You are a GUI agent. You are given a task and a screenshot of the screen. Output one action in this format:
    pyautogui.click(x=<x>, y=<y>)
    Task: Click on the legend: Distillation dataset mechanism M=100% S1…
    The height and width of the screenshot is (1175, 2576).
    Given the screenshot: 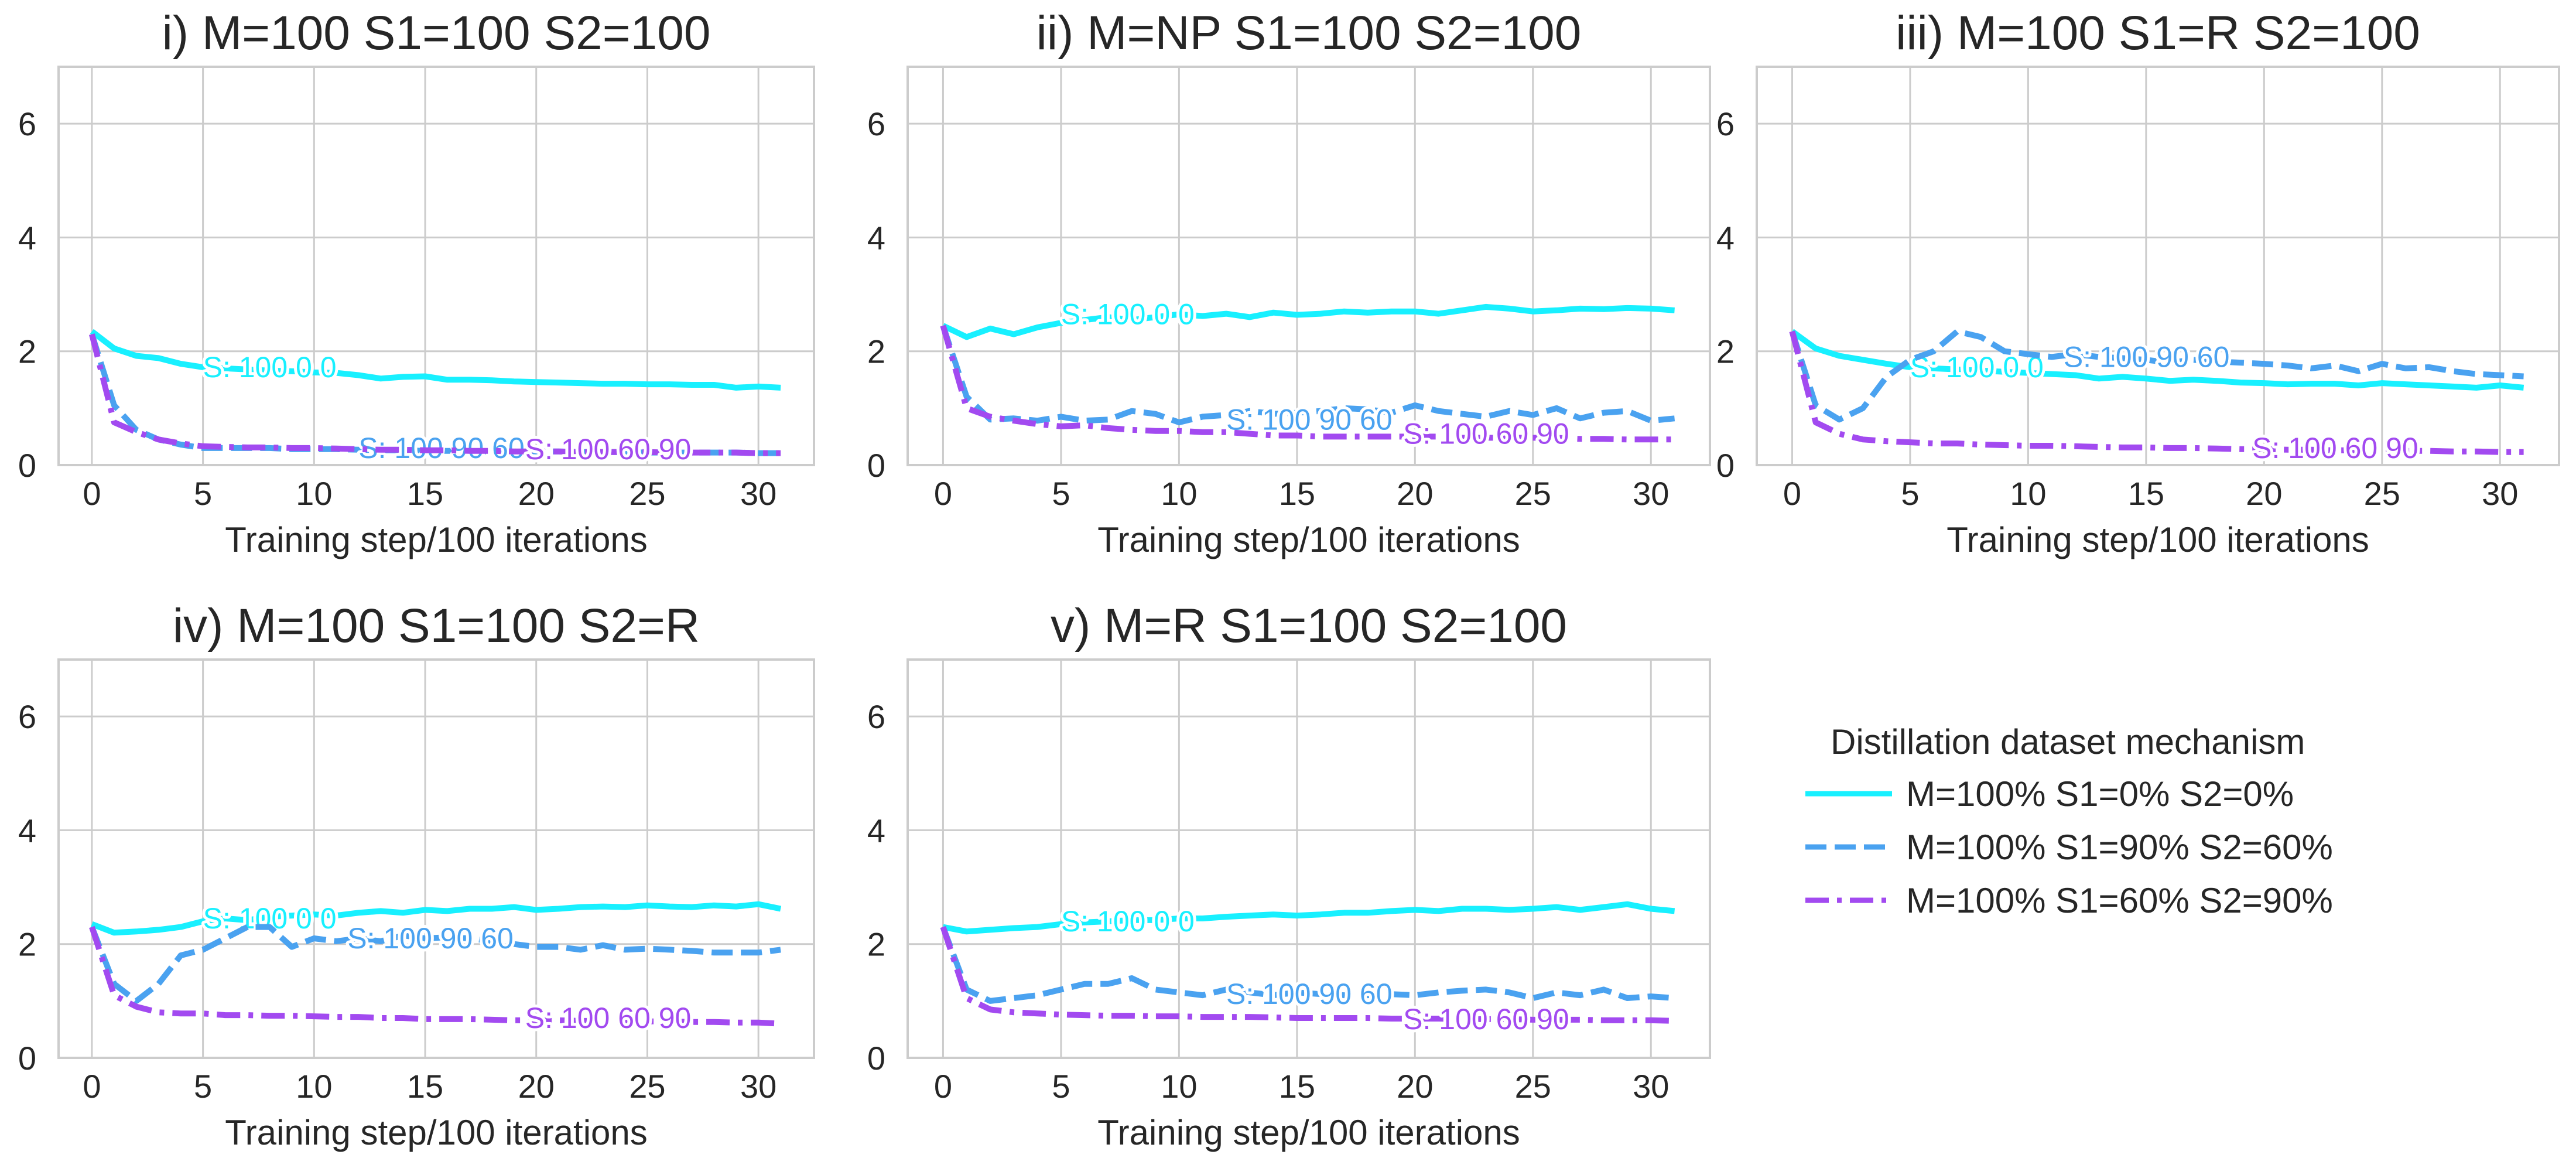 What is the action you would take?
    pyautogui.click(x=2069, y=821)
    